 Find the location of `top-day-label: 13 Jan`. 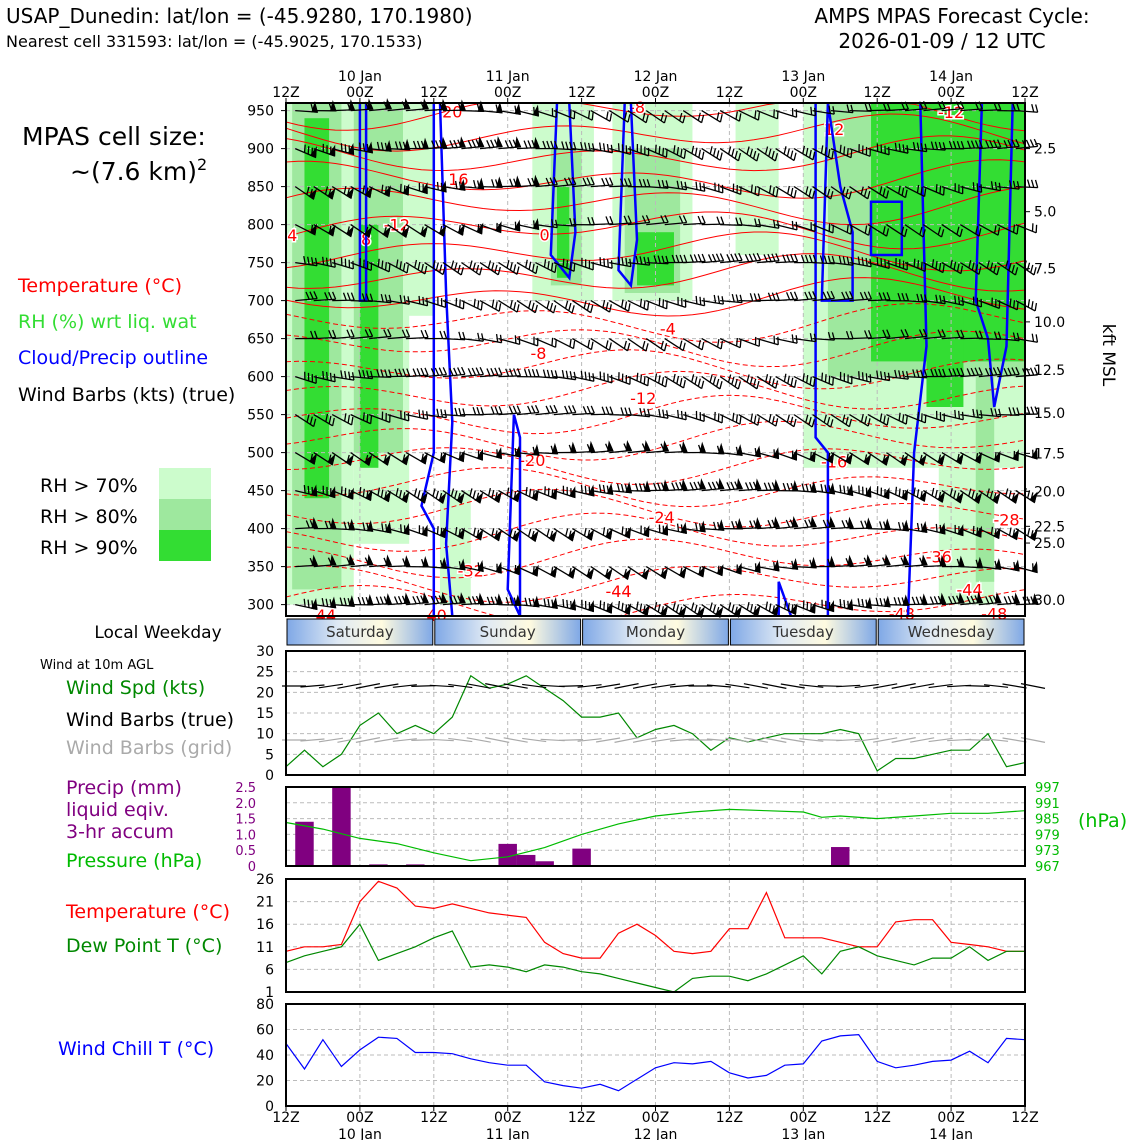

top-day-label: 13 Jan is located at coordinates (803, 77).